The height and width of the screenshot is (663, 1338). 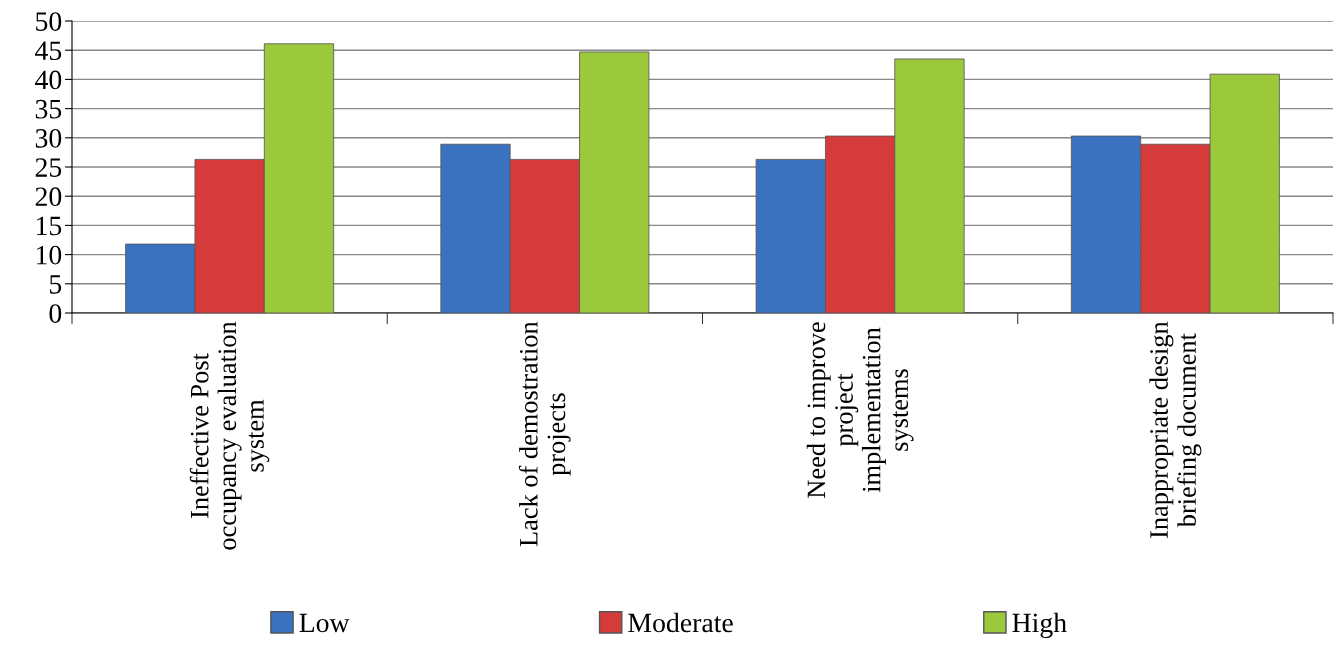 What do you see at coordinates (1039, 625) in the screenshot?
I see `legend-label: High` at bounding box center [1039, 625].